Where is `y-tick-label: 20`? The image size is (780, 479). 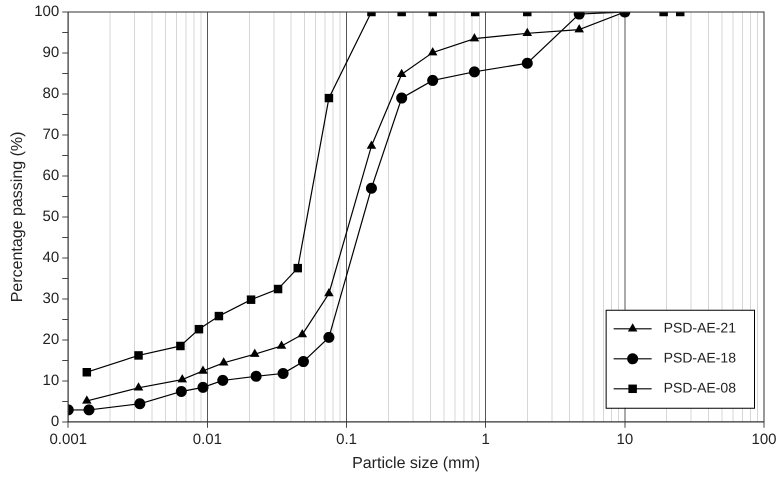
y-tick-label: 20 is located at coordinates (51, 339).